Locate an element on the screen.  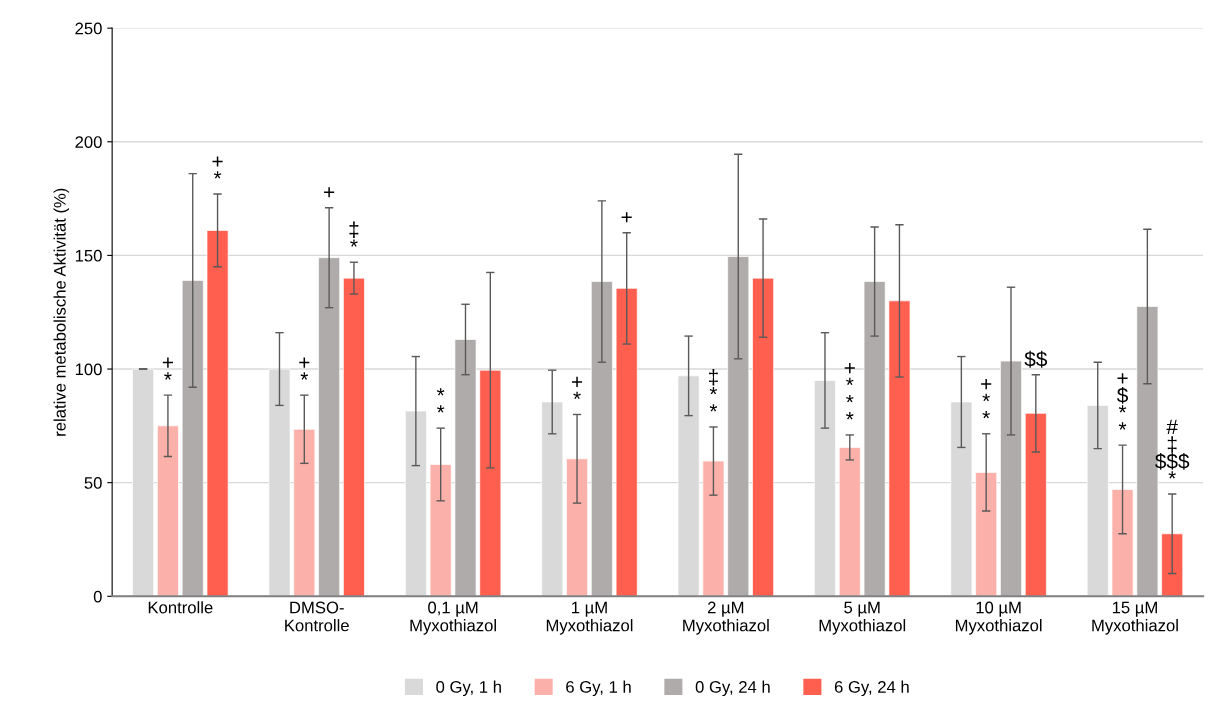
y-tick-label: 50 is located at coordinates (93, 483).